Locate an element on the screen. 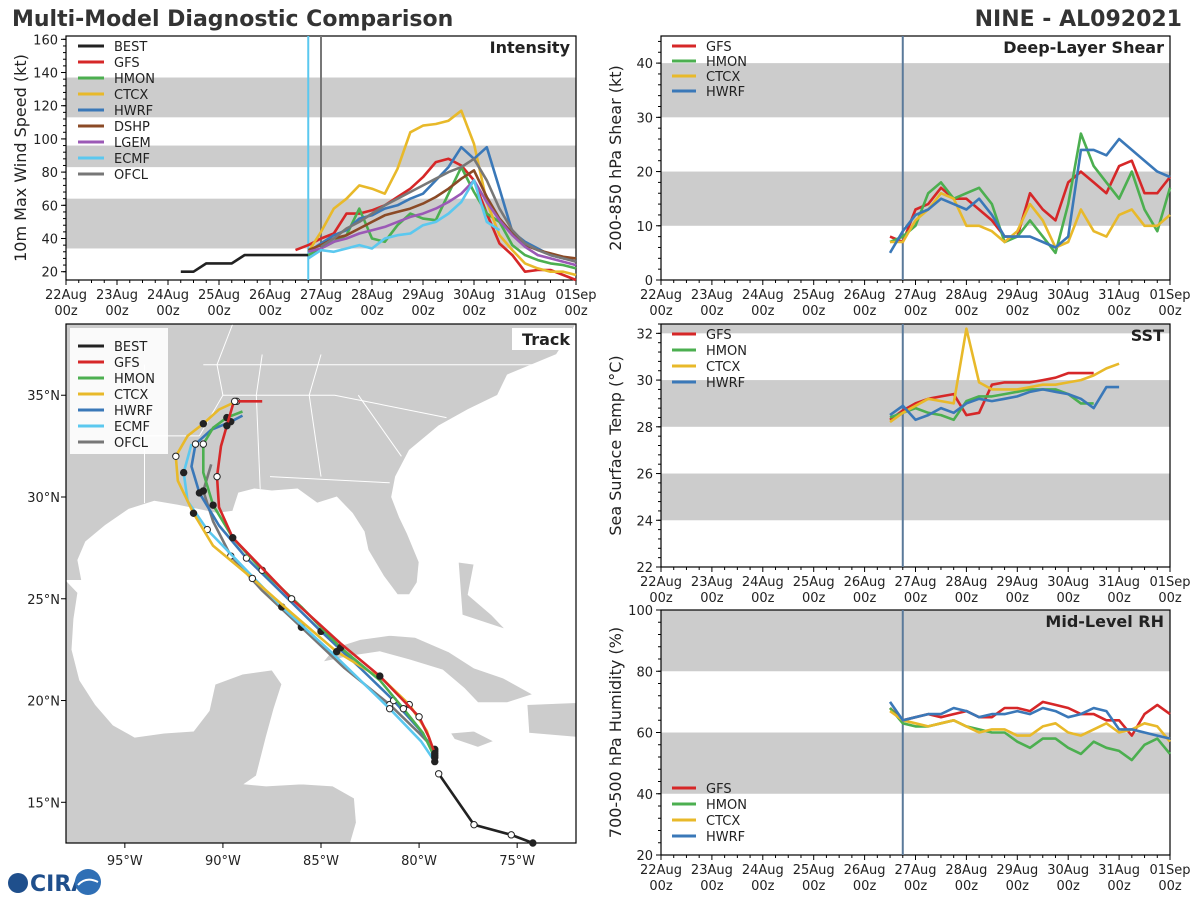  rh-ytick-label: 60 is located at coordinates (644, 734).